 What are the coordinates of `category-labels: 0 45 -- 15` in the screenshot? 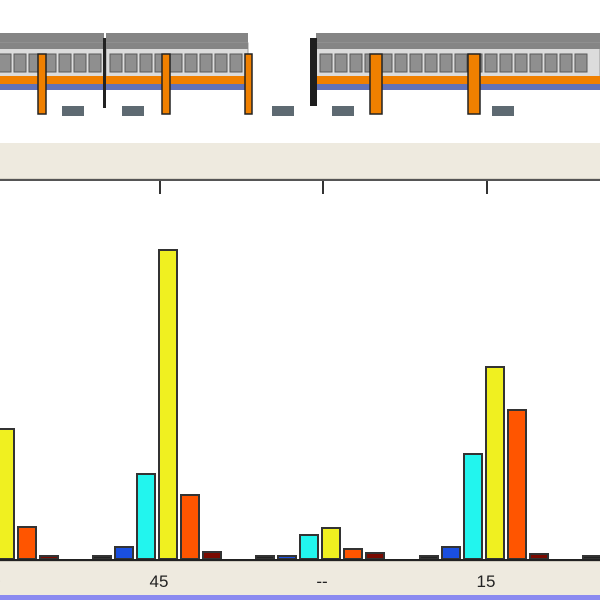 It's located at (300, 578).